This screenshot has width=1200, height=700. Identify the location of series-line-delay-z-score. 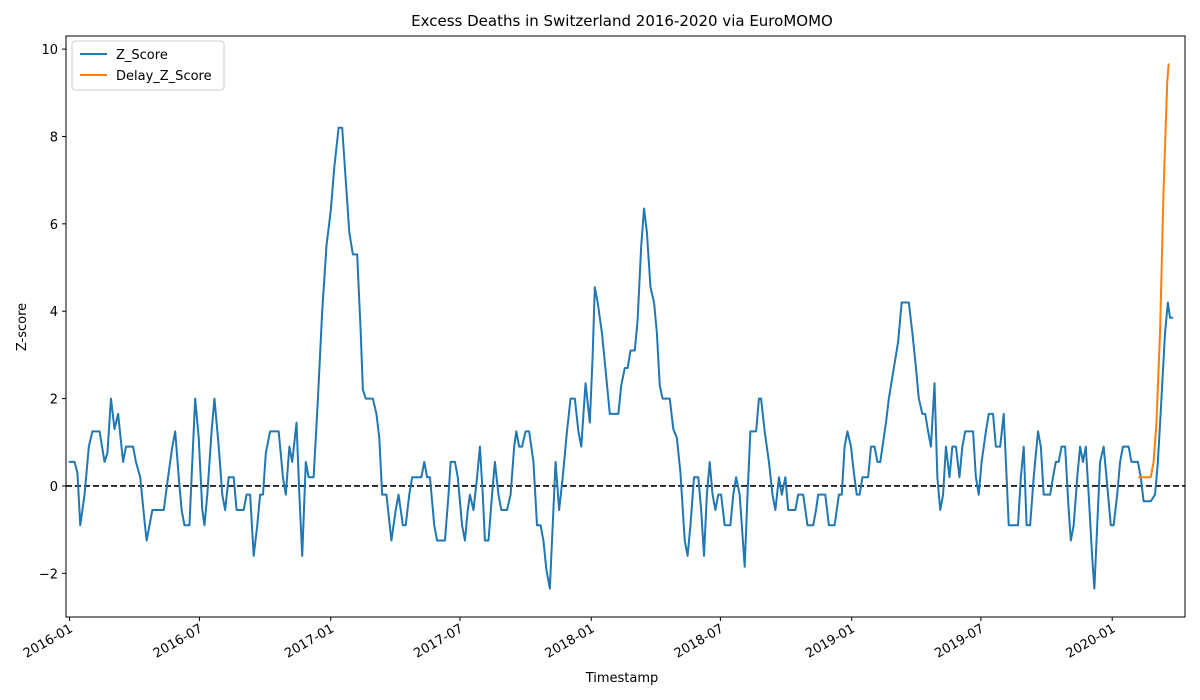
(1154, 271).